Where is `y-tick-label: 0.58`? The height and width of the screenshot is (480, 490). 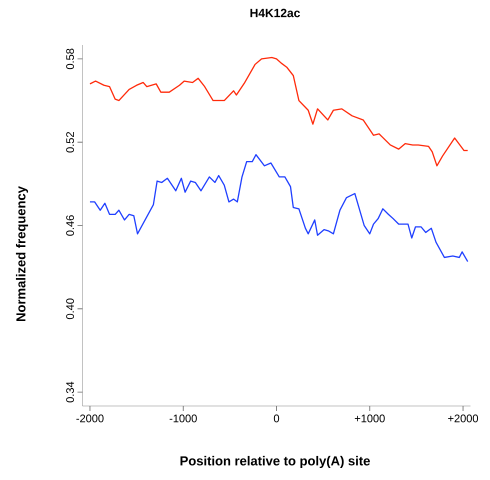 y-tick-label: 0.58 is located at coordinates (70, 59).